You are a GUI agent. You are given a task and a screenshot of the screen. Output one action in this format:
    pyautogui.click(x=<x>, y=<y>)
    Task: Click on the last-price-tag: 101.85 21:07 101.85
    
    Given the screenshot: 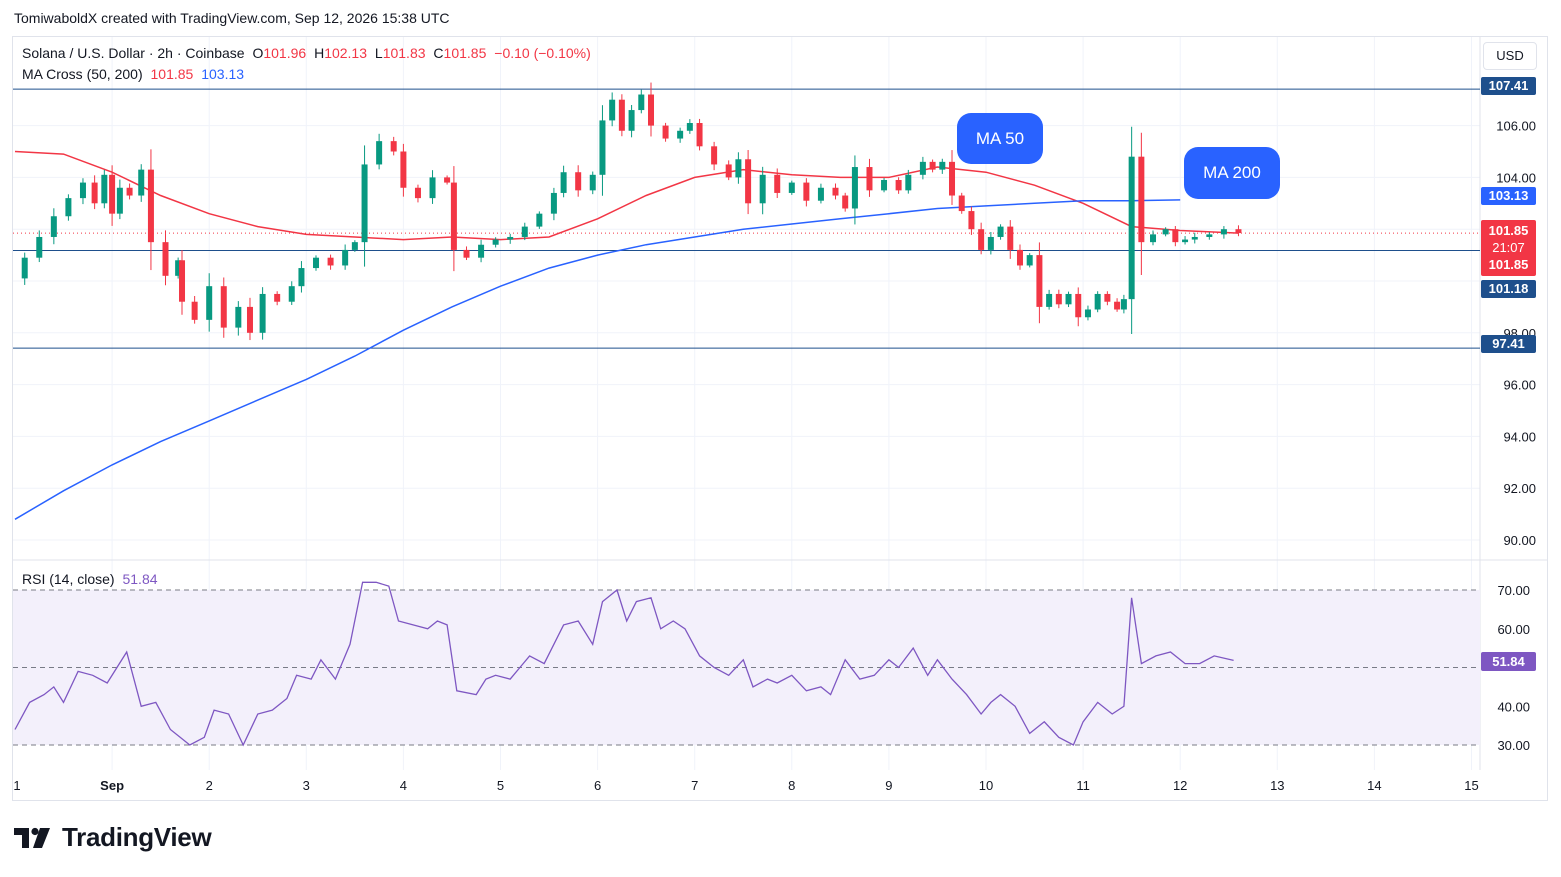 What is the action you would take?
    pyautogui.click(x=1508, y=248)
    